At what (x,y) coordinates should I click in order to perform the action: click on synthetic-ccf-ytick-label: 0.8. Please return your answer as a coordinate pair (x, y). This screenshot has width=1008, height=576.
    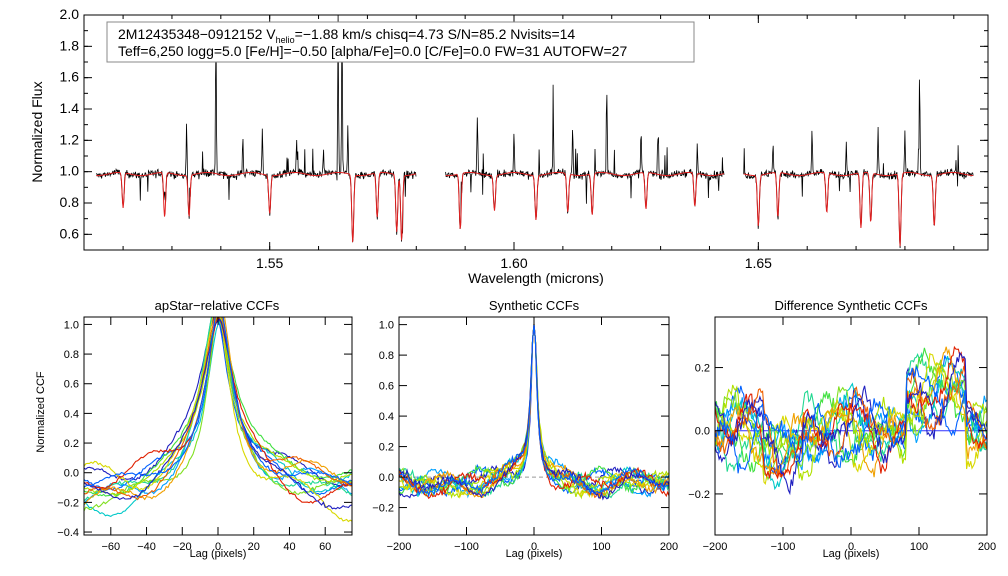
    Looking at the image, I should click on (386, 356).